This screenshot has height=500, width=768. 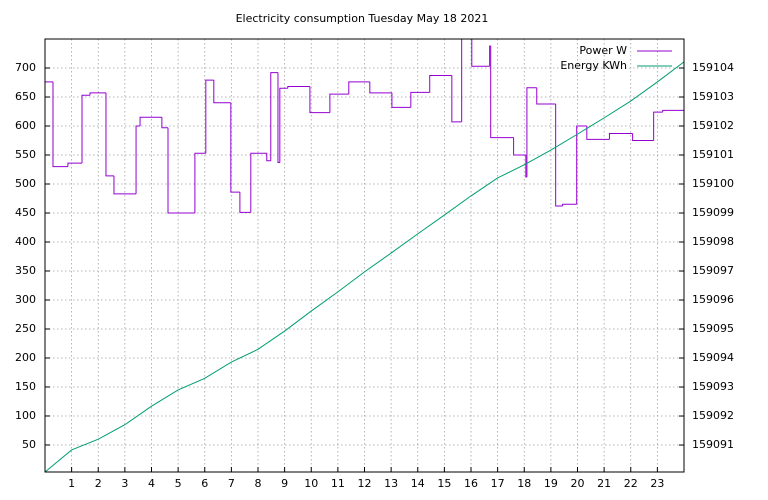 What do you see at coordinates (713, 125) in the screenshot?
I see `y2-tick-label: 159102` at bounding box center [713, 125].